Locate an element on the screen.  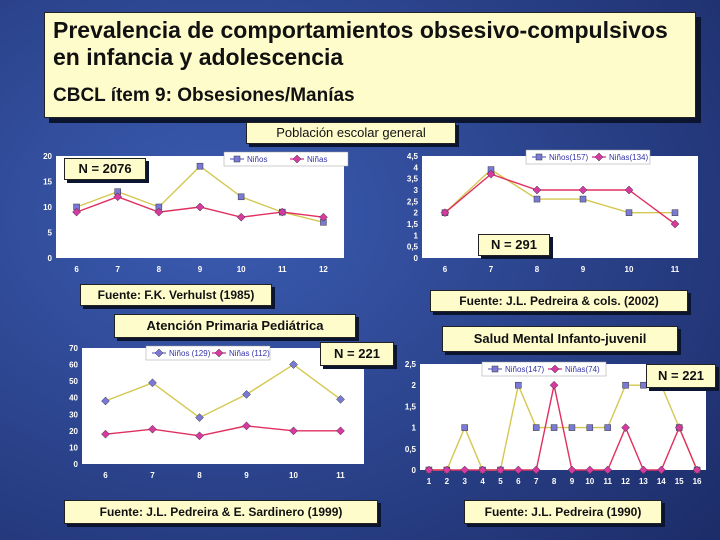
y-tick-label: 1 is located at coordinates (416, 235).